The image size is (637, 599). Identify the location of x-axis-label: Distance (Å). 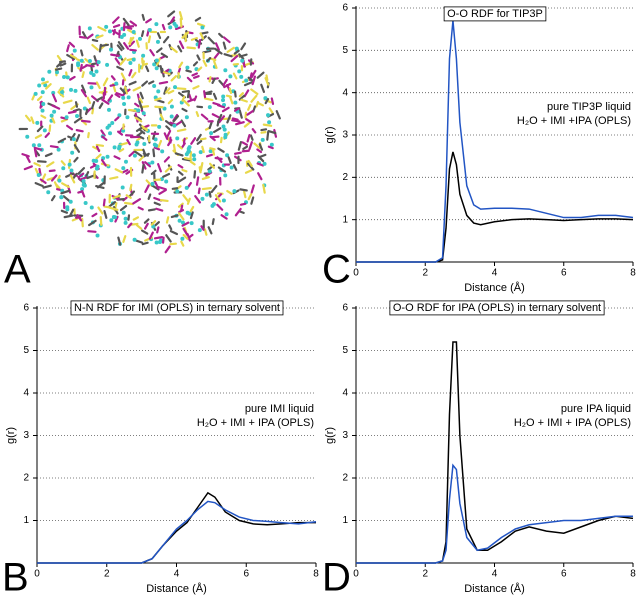
(176, 588).